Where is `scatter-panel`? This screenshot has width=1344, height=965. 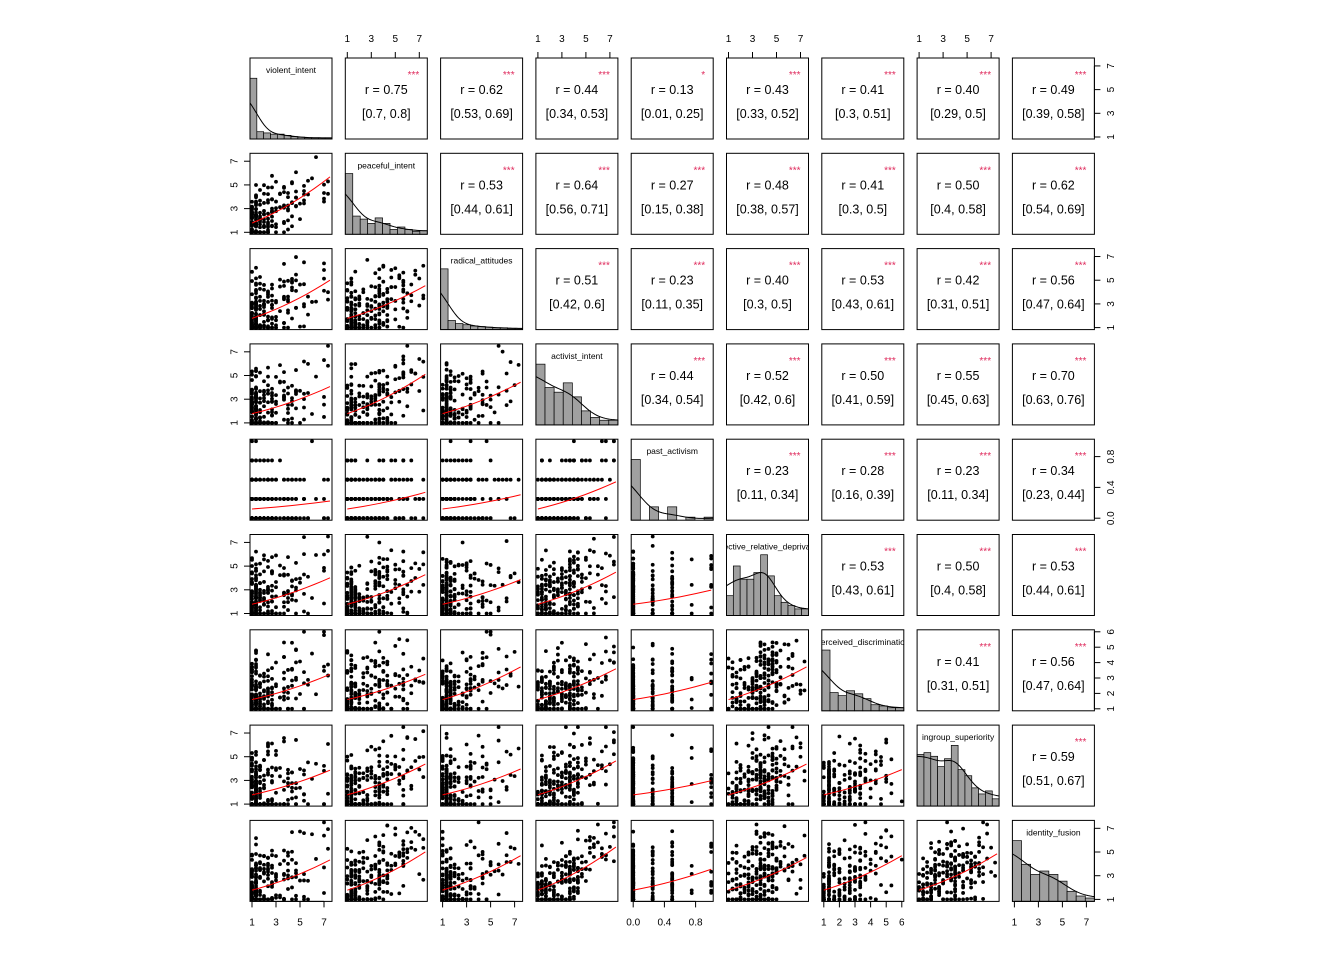 scatter-panel is located at coordinates (291, 479).